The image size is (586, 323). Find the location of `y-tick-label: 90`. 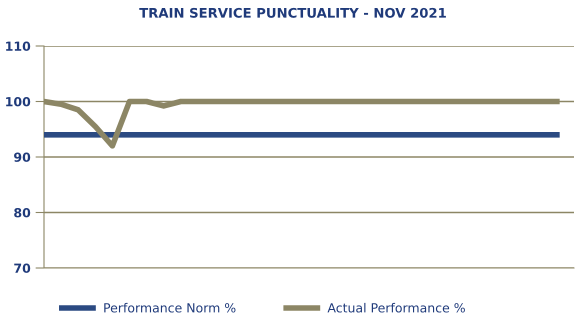

y-tick-label: 90 is located at coordinates (22, 157).